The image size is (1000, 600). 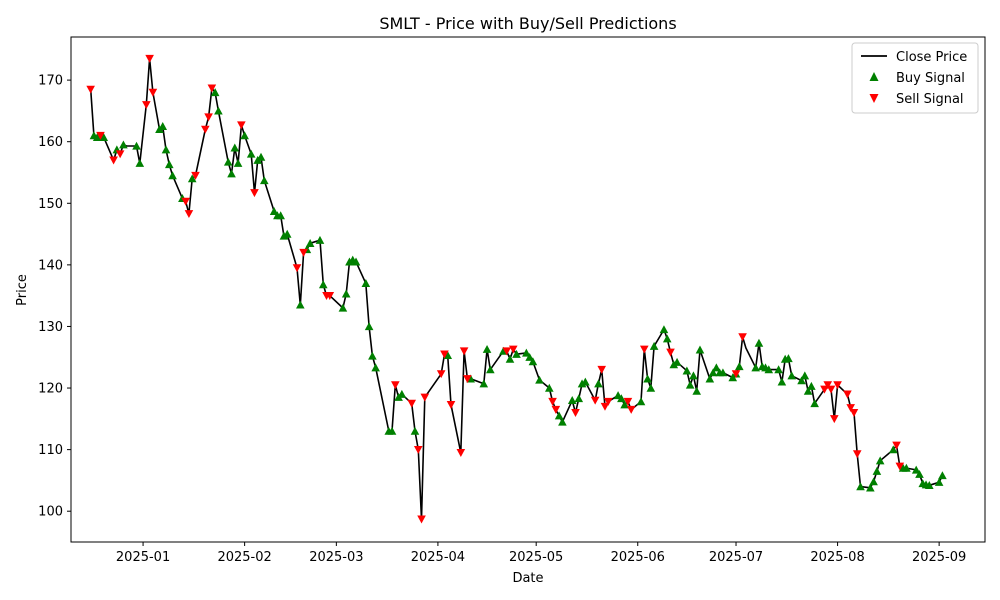 I want to click on legend: Close Price Buy Signal Sell Signal, so click(x=915, y=78).